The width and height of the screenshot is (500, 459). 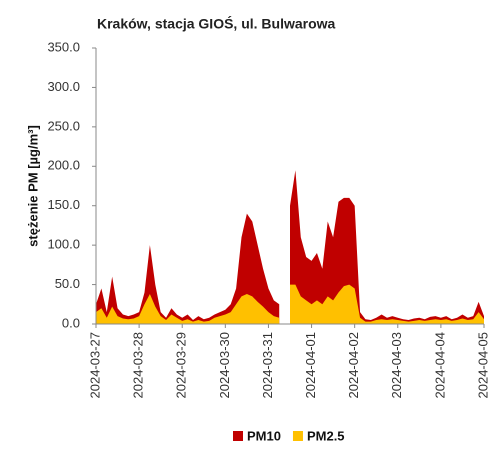 What do you see at coordinates (439, 365) in the screenshot?
I see `x-tick-label: 2024-04-04` at bounding box center [439, 365].